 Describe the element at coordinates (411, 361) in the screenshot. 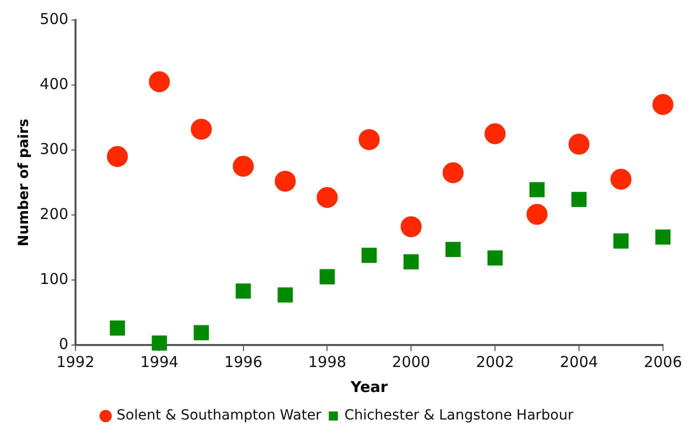

I see `x-tick-label: 2000` at that location.